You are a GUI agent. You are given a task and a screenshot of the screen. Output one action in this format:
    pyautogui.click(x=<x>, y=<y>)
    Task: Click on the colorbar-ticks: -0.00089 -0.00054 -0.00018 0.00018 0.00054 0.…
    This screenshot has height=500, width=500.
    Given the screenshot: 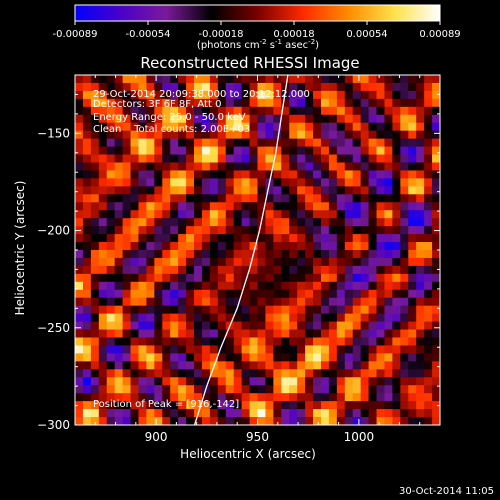 What is the action you would take?
    pyautogui.click(x=257, y=30)
    